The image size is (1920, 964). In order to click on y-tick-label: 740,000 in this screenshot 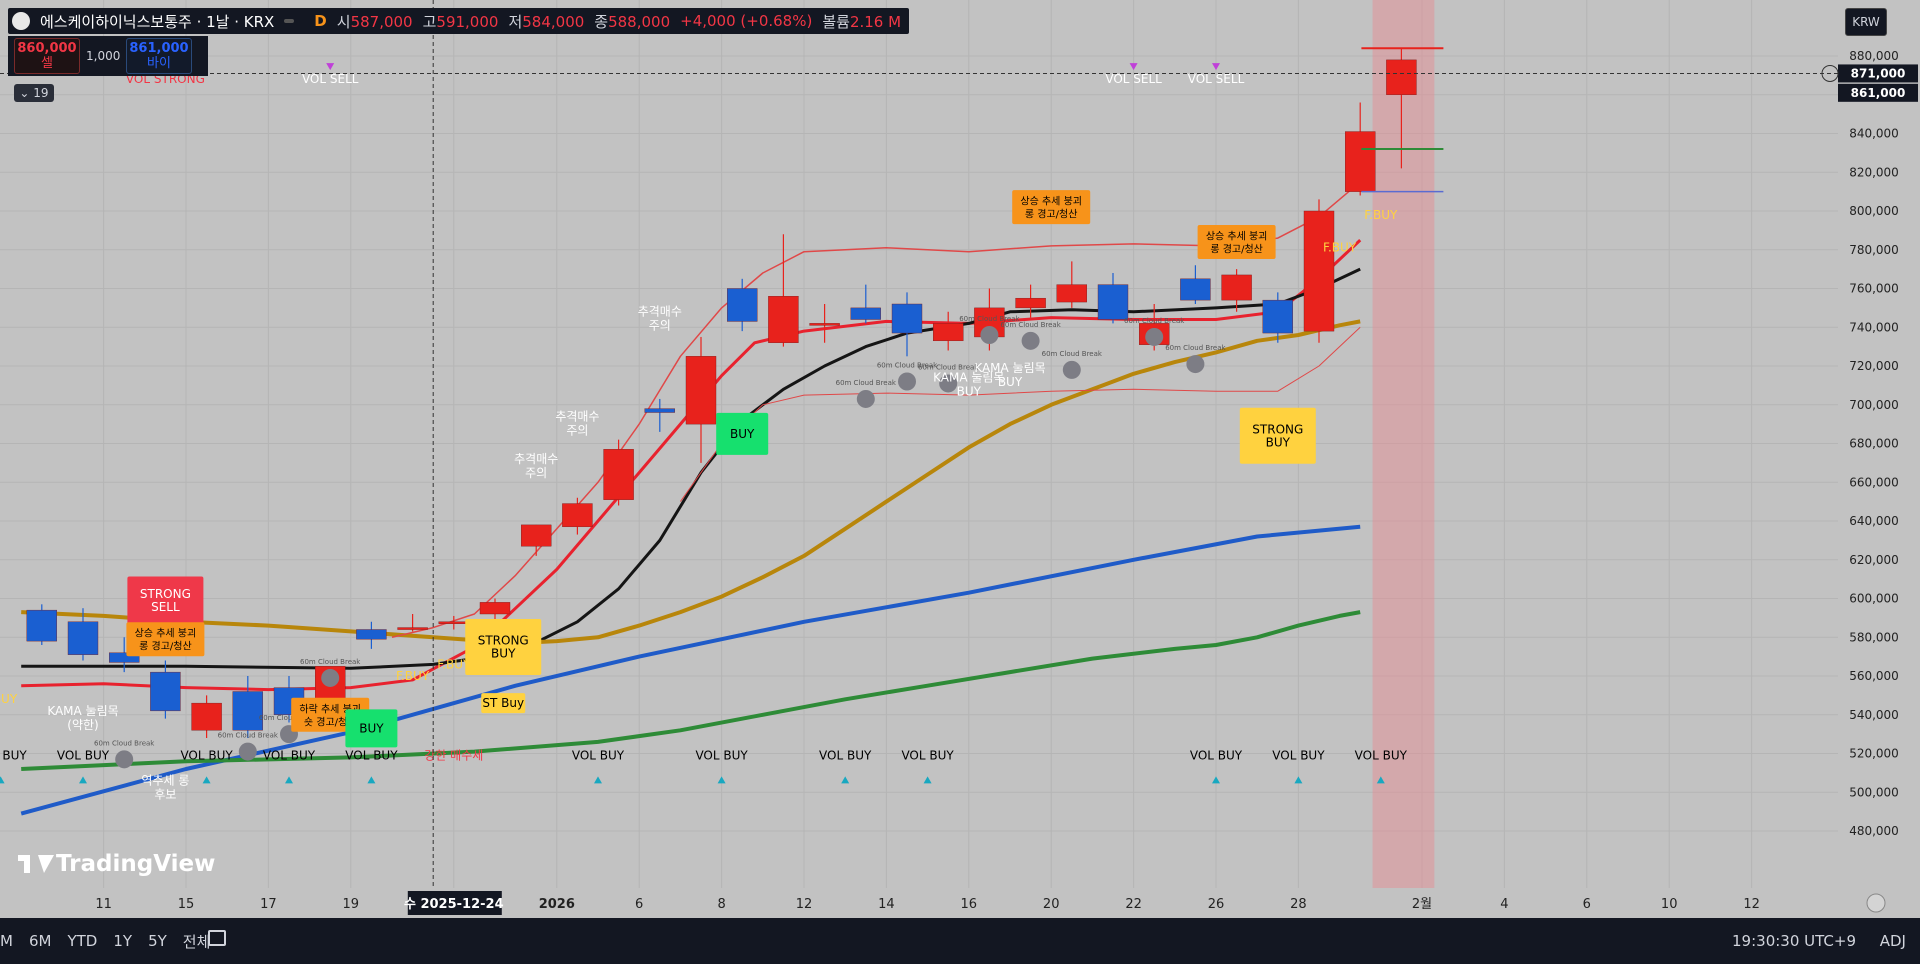, I will do `click(1874, 327)`.